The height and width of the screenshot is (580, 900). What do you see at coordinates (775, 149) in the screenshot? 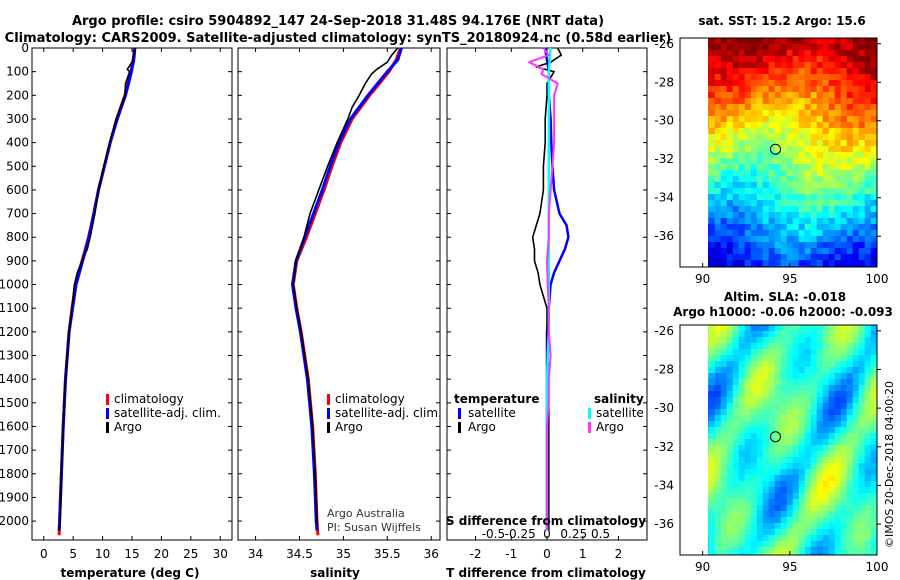
I see `sst-argo-location-marker` at bounding box center [775, 149].